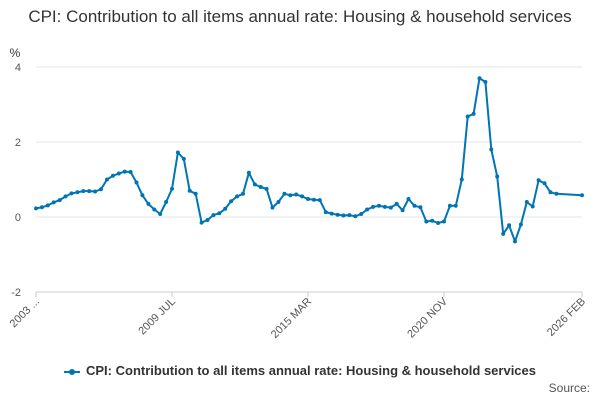 This screenshot has width=600, height=400. What do you see at coordinates (427, 317) in the screenshot?
I see `x-tick-label: 2020 NOV` at bounding box center [427, 317].